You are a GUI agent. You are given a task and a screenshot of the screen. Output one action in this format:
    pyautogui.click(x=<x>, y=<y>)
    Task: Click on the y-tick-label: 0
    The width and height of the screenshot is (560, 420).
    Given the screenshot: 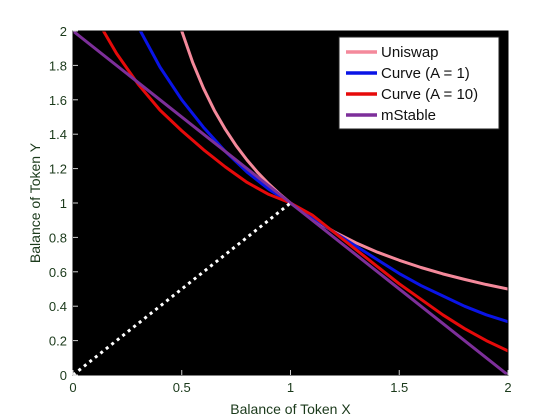 What is the action you would take?
    pyautogui.click(x=63, y=375)
    